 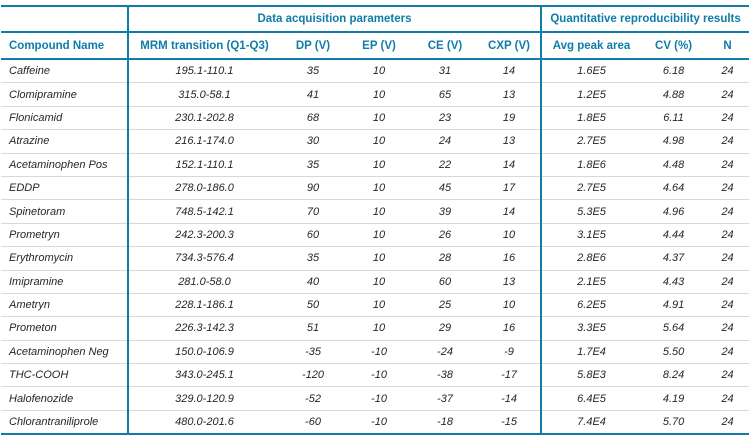 I want to click on column-header-cxp: CXP (V), so click(x=510, y=46).